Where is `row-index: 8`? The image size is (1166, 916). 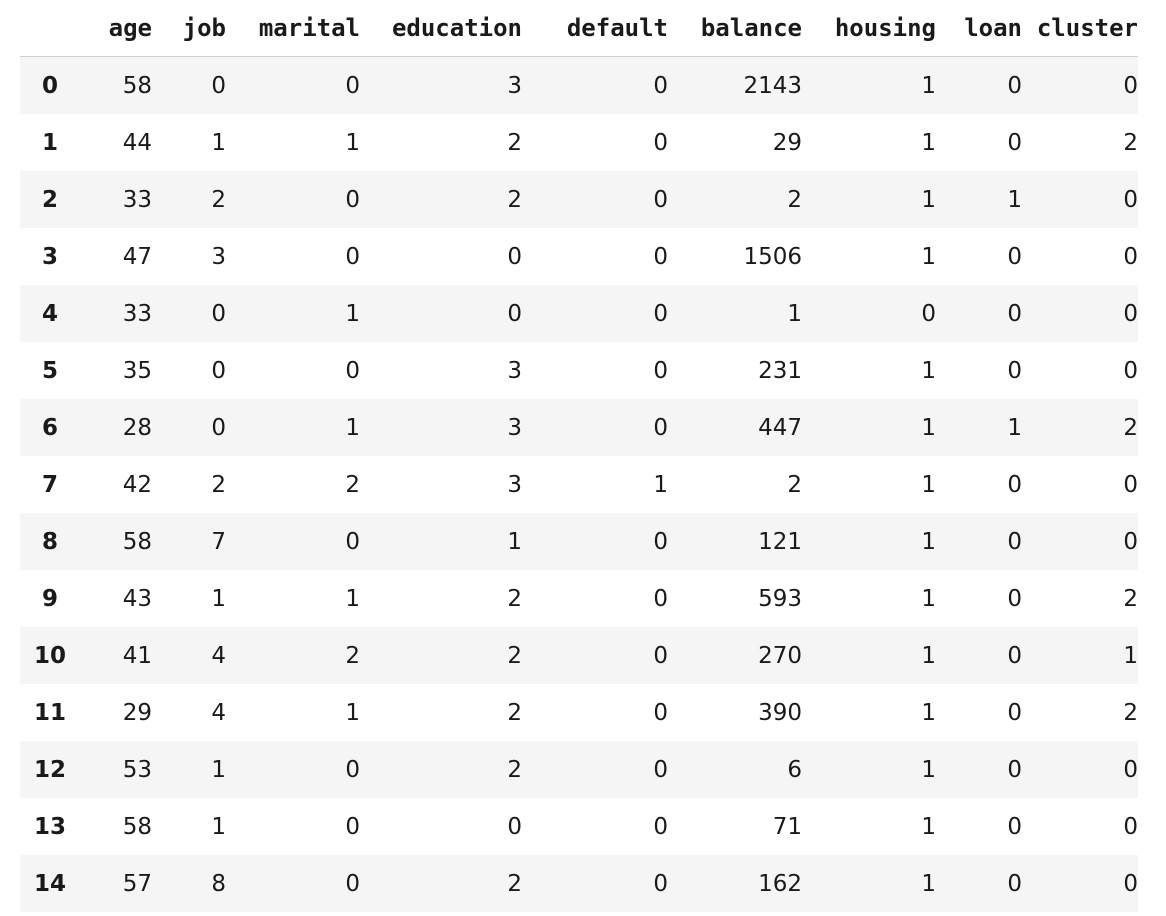
row-index: 8 is located at coordinates (49, 541).